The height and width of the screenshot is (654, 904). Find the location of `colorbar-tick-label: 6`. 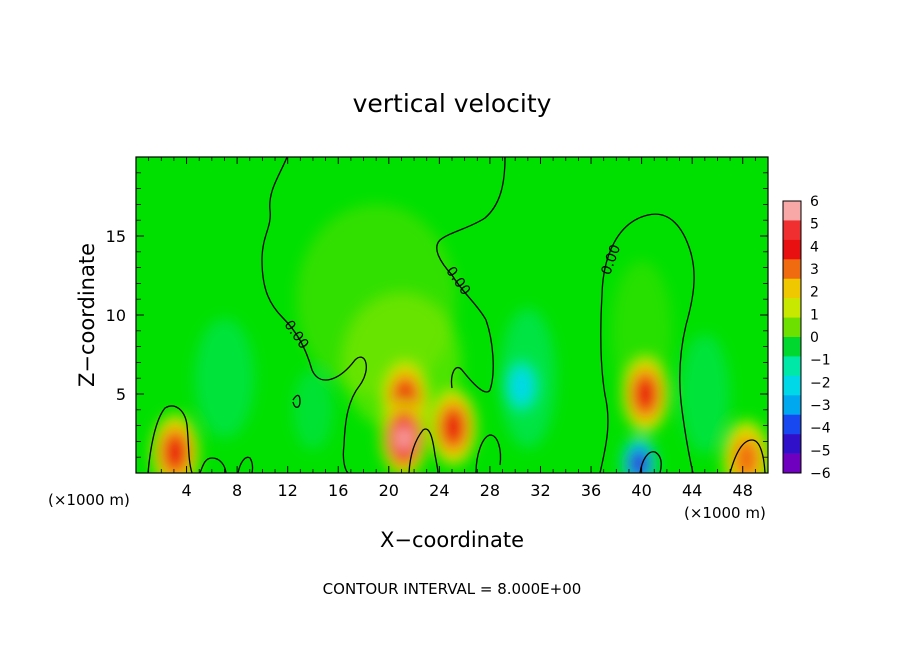

colorbar-tick-label: 6 is located at coordinates (814, 202).